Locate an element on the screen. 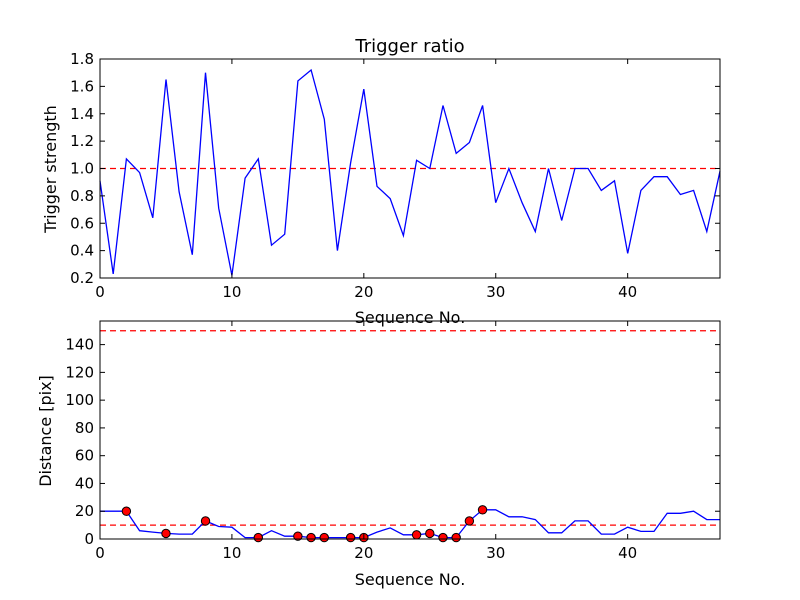 This screenshot has height=600, width=800. y-tick-label: 100 is located at coordinates (79, 400).